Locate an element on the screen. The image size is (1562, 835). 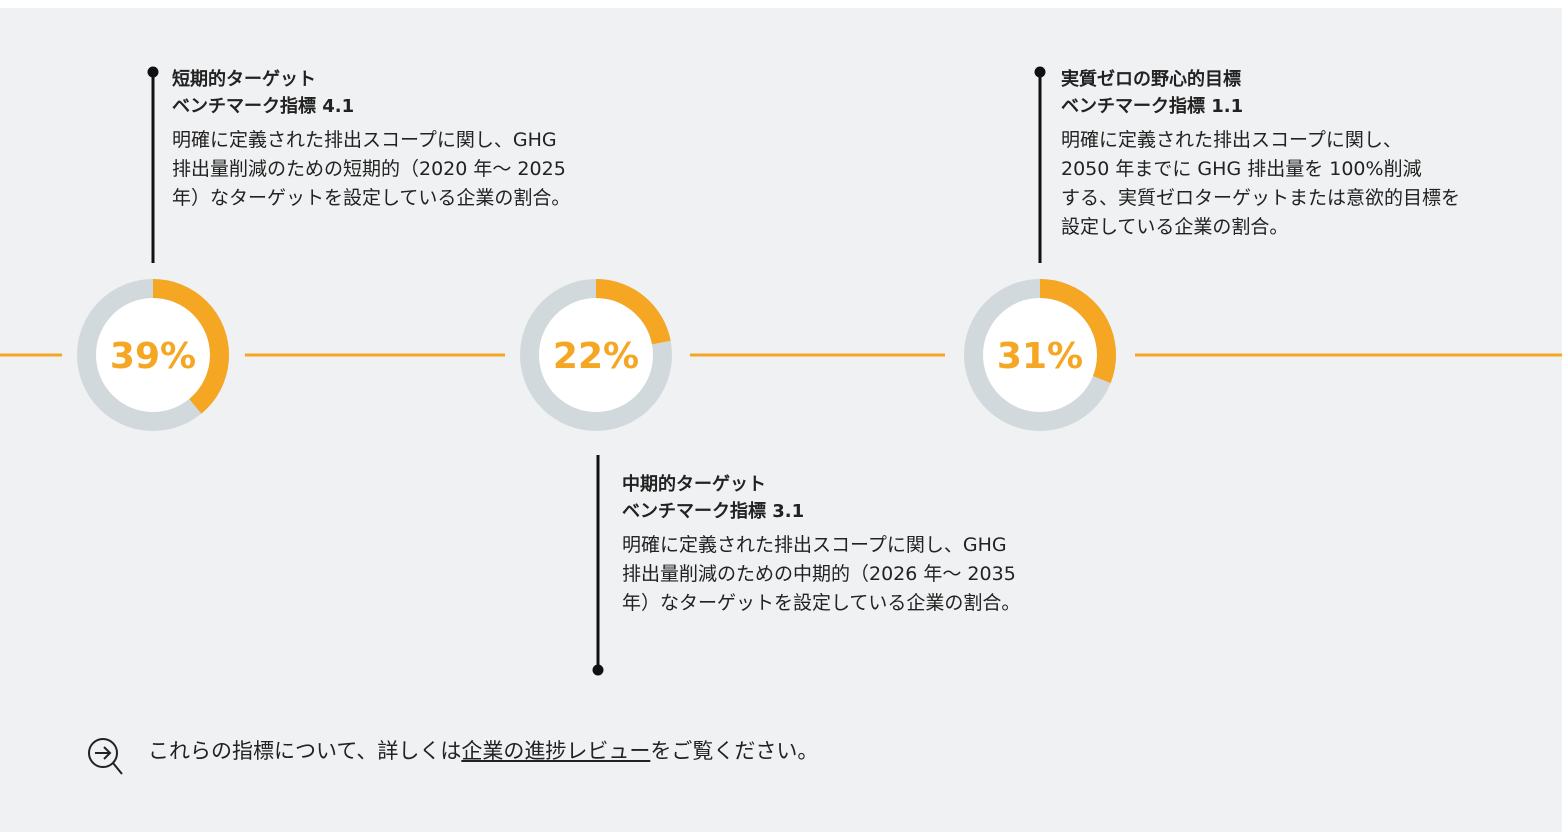
description-line: 排出量削減のための短期的（2020 年～ 2025 is located at coordinates (369, 169).